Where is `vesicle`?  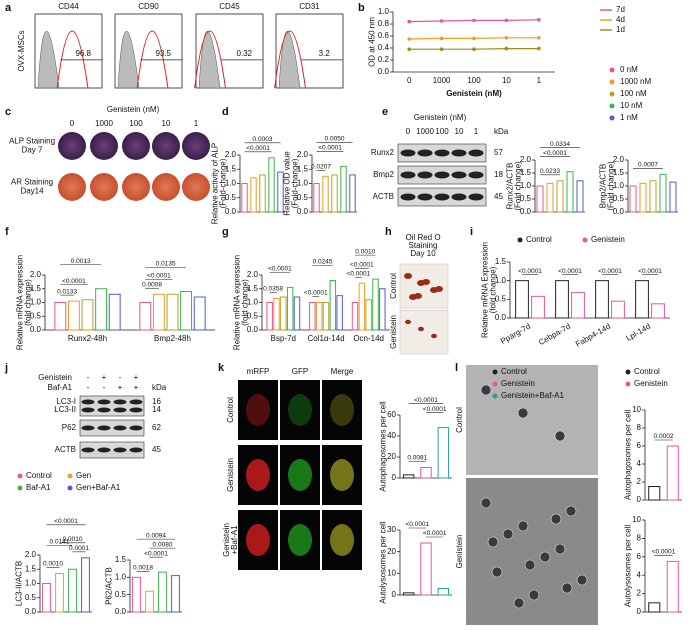 vesicle is located at coordinates (530, 565).